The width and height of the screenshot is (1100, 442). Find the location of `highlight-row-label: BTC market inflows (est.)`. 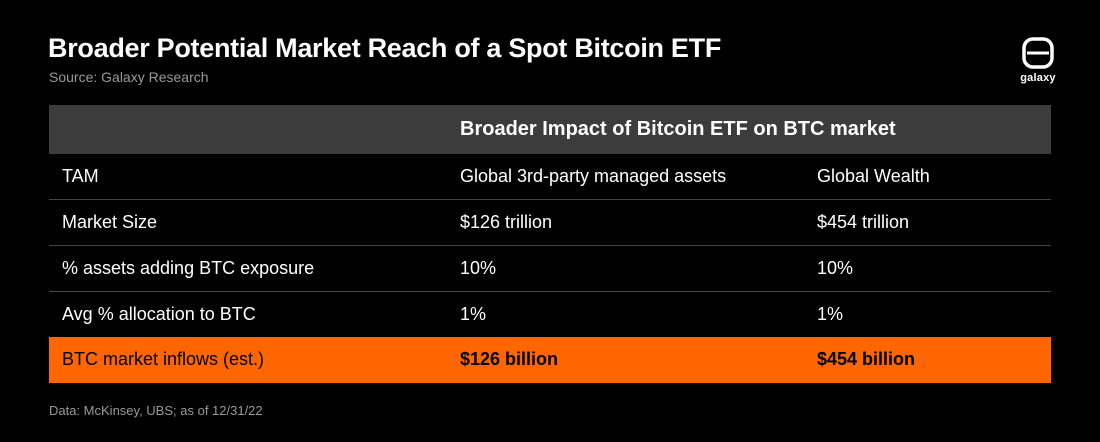

highlight-row-label: BTC market inflows (est.) is located at coordinates (163, 359).